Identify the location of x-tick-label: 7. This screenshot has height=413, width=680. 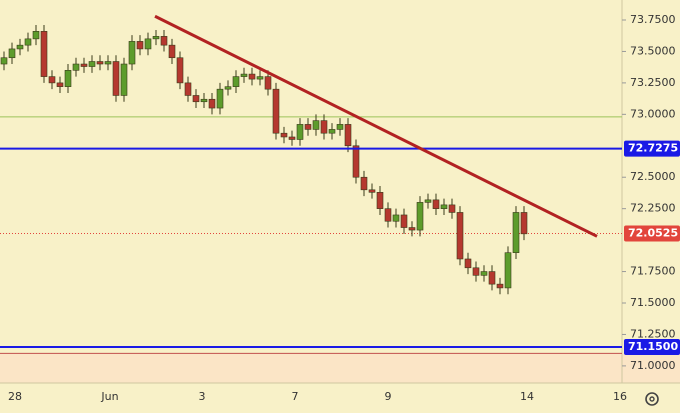
(295, 396).